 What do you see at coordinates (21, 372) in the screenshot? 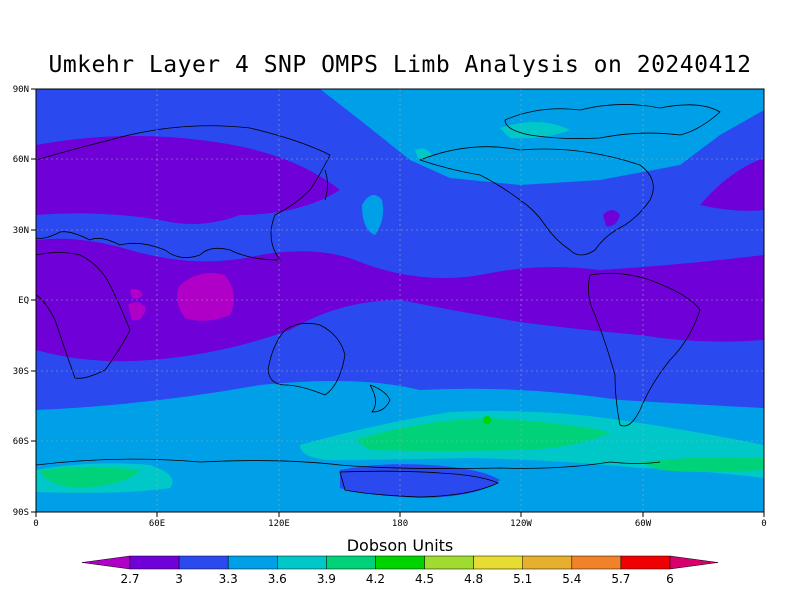
I see `y-tick-label: 30S` at bounding box center [21, 372].